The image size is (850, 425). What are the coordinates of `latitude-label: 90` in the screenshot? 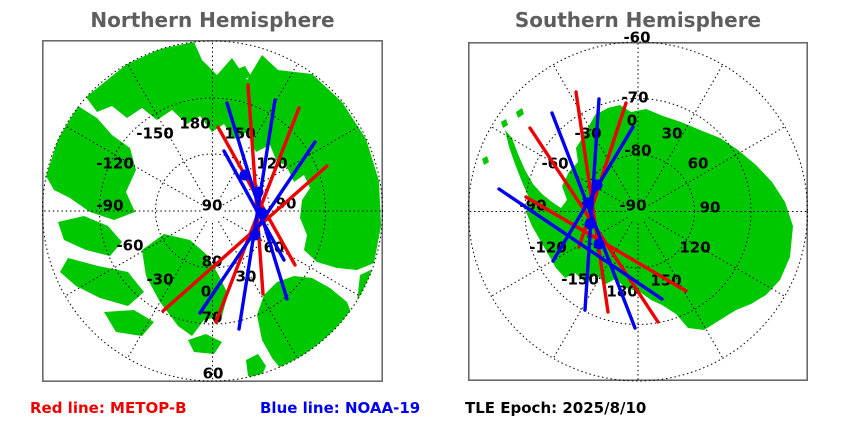 It's located at (212, 206).